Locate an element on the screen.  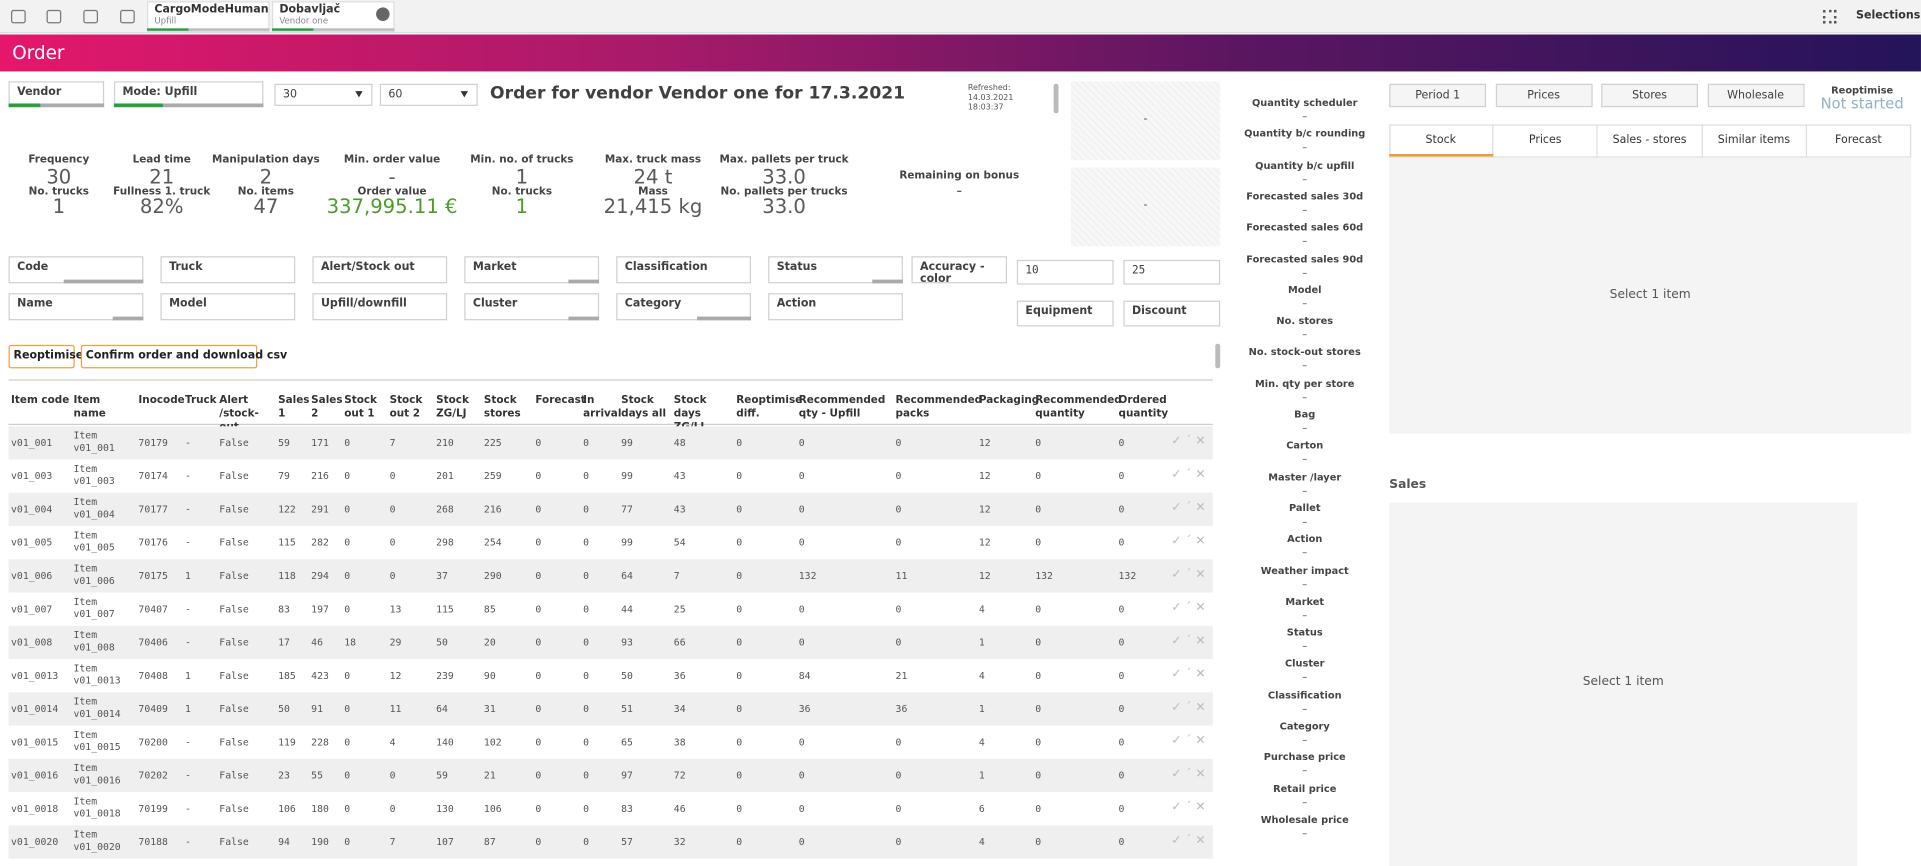
selections: Selections is located at coordinates (1888, 16).